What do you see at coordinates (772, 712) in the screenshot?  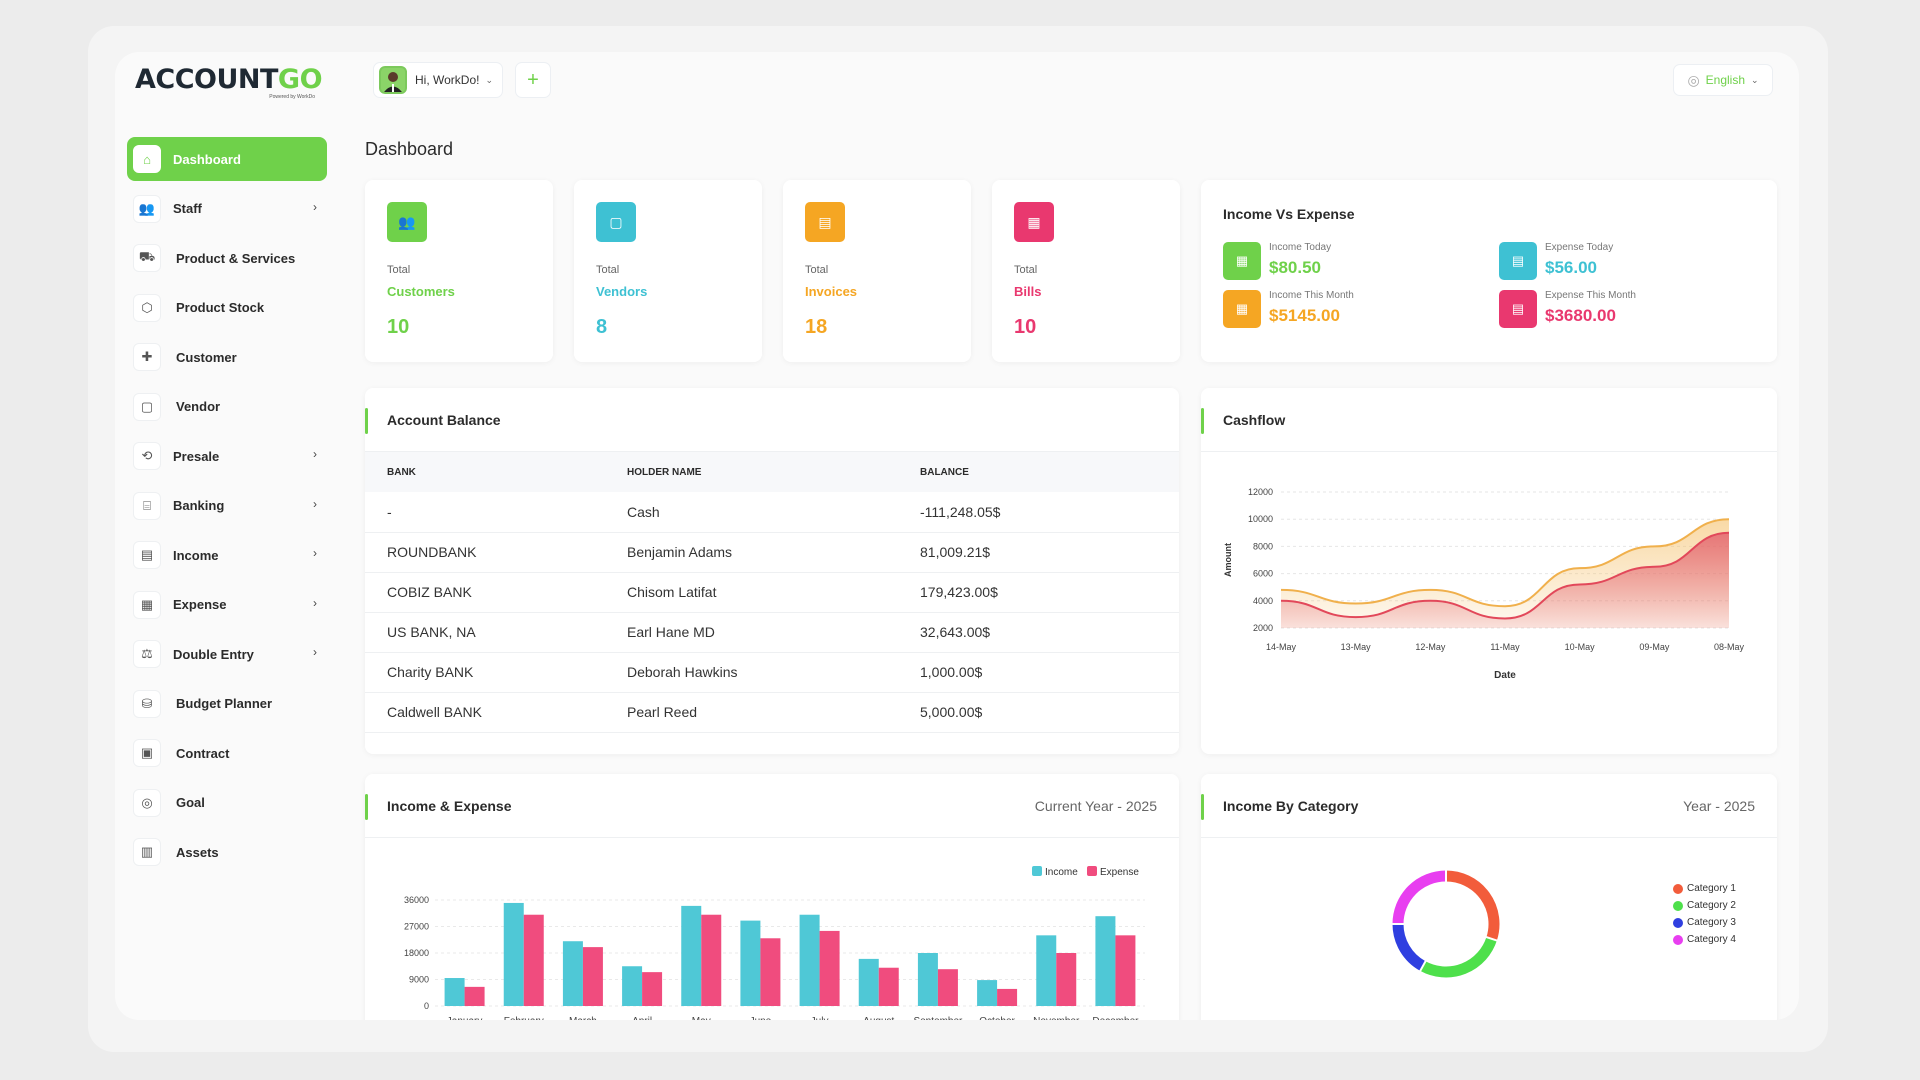 I see `table-row: Caldwell BANK Pearl Reed 5,000.00$` at bounding box center [772, 712].